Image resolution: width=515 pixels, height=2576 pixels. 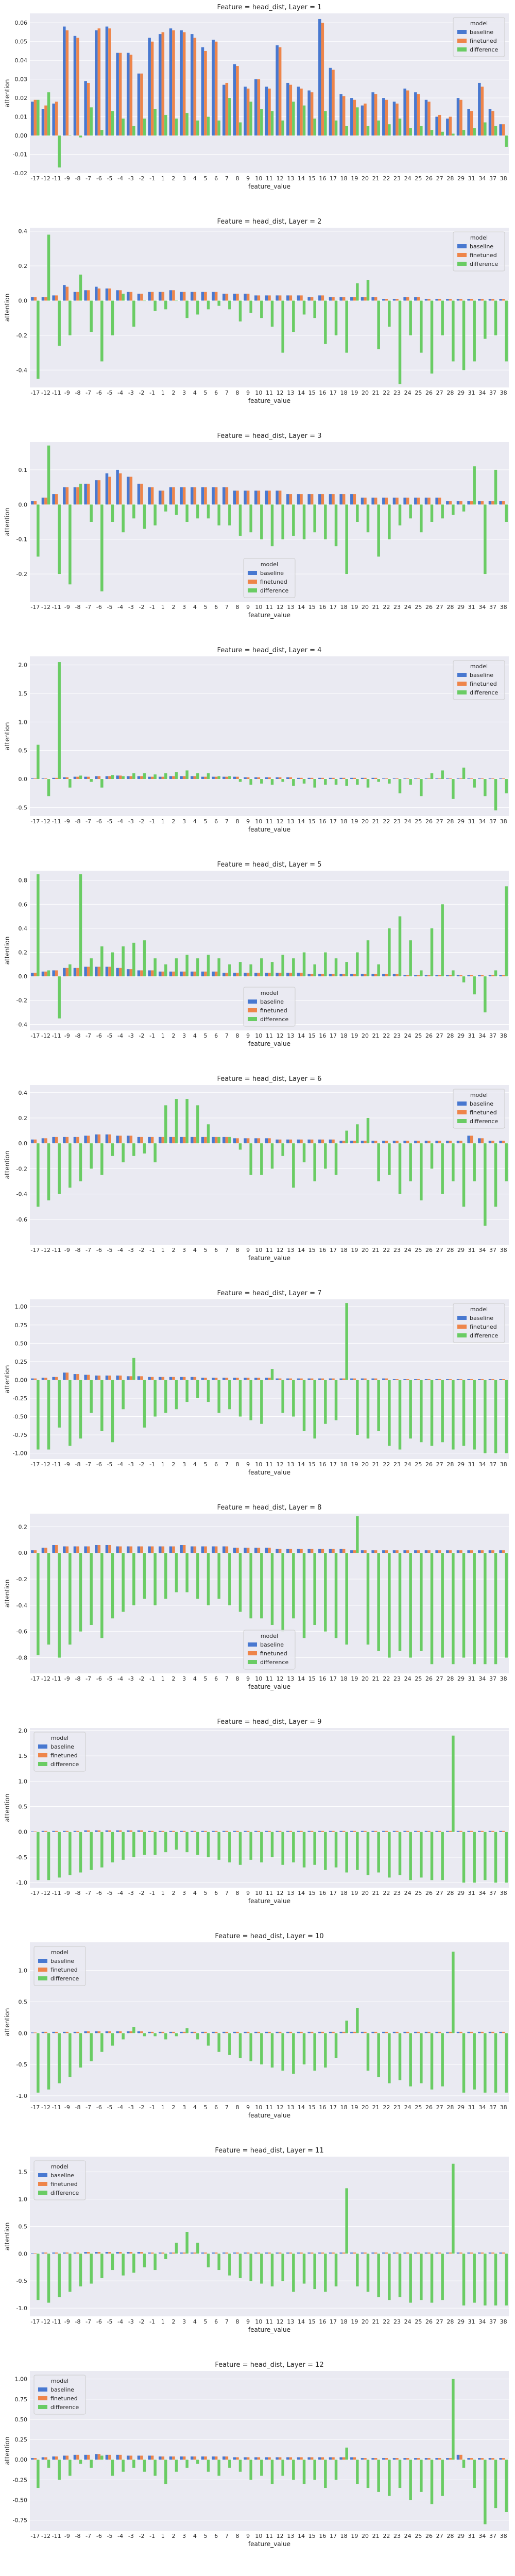 I want to click on legend-box, so click(x=270, y=578).